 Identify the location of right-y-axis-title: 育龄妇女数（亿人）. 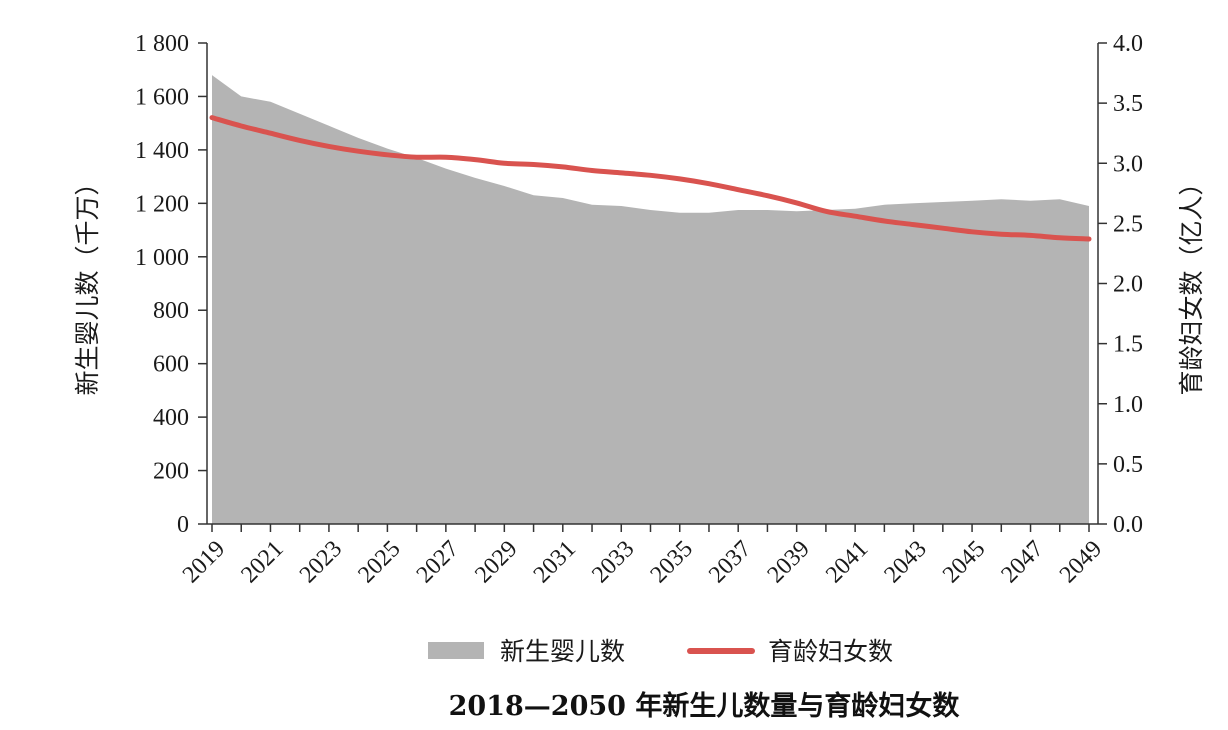
(1191, 282).